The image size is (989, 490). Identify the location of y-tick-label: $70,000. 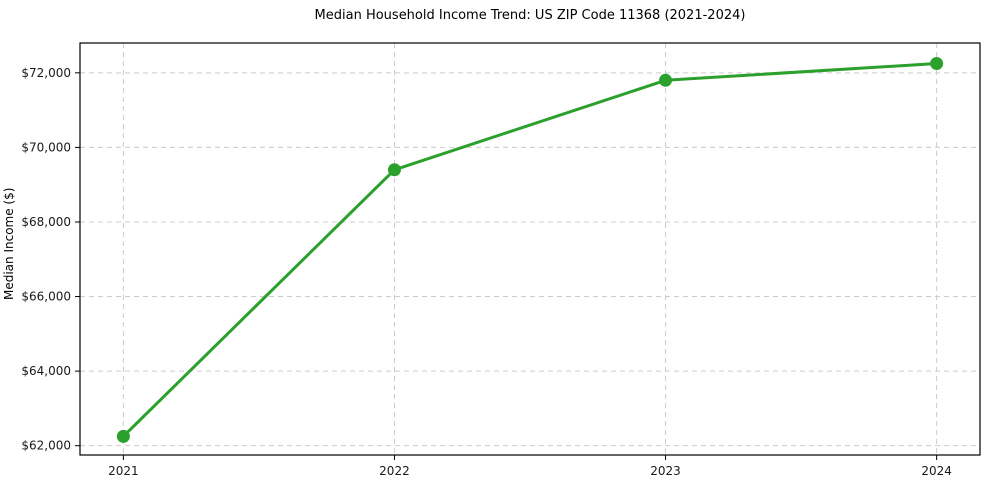
(46, 147).